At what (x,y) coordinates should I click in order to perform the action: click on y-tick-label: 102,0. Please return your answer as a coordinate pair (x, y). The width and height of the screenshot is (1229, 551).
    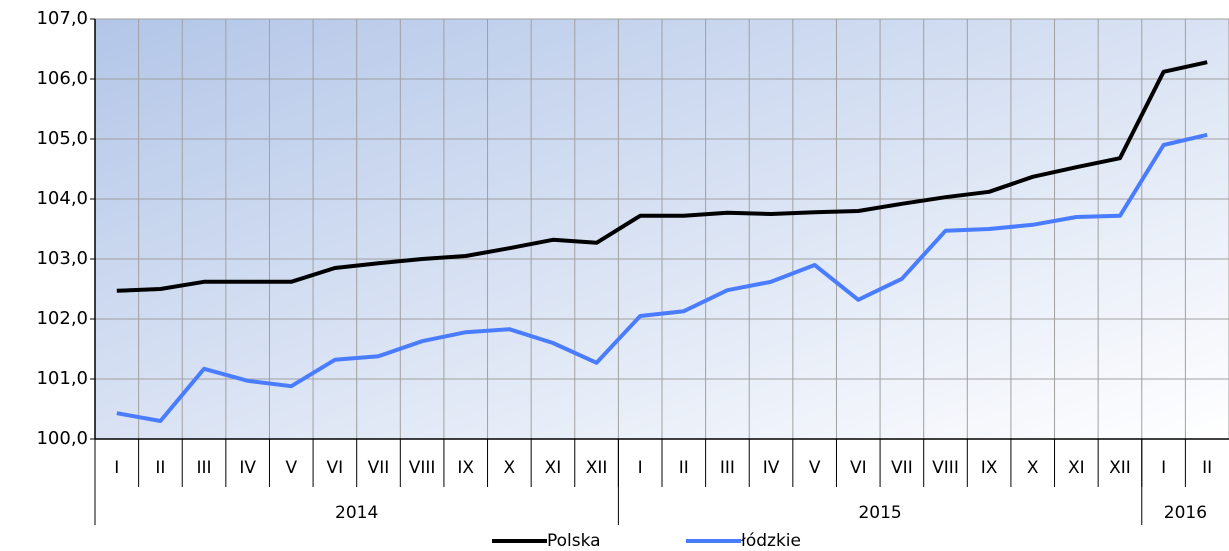
    Looking at the image, I should click on (62, 318).